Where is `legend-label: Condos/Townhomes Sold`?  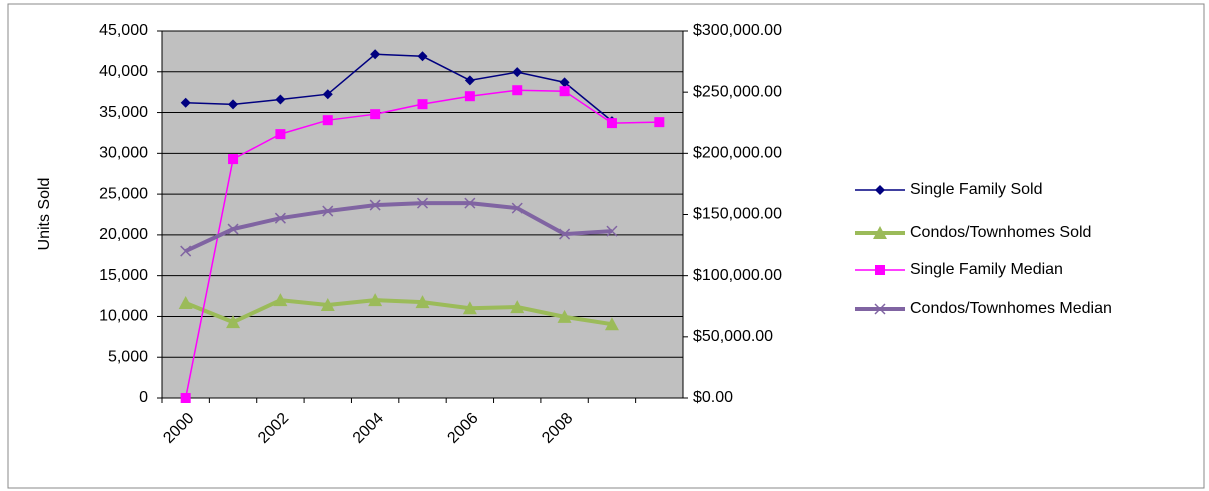 legend-label: Condos/Townhomes Sold is located at coordinates (1000, 232).